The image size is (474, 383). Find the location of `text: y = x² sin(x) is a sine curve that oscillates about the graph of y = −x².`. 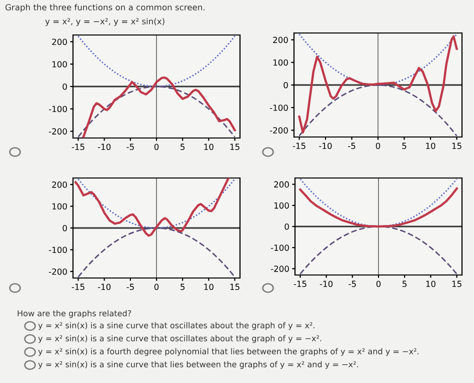

text: y = x² sin(x) is a sine curve that oscillates about the graph of y = −x². is located at coordinates (180, 339).